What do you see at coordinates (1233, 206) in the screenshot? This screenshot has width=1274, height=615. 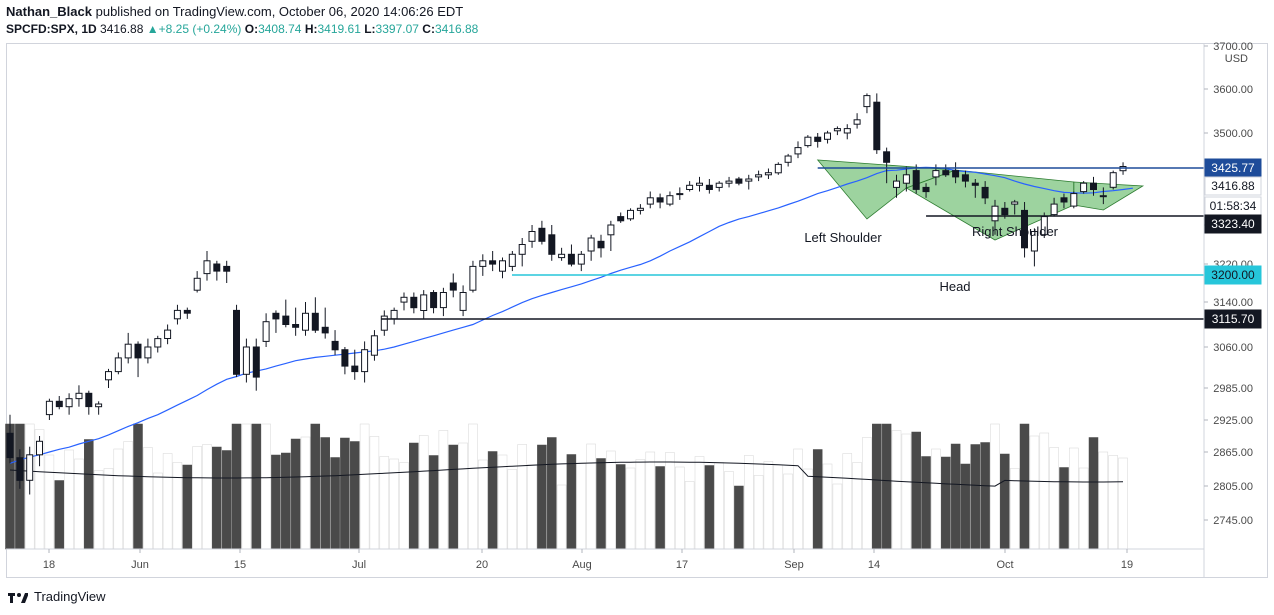 I see `price-label: 01:58:34` at bounding box center [1233, 206].